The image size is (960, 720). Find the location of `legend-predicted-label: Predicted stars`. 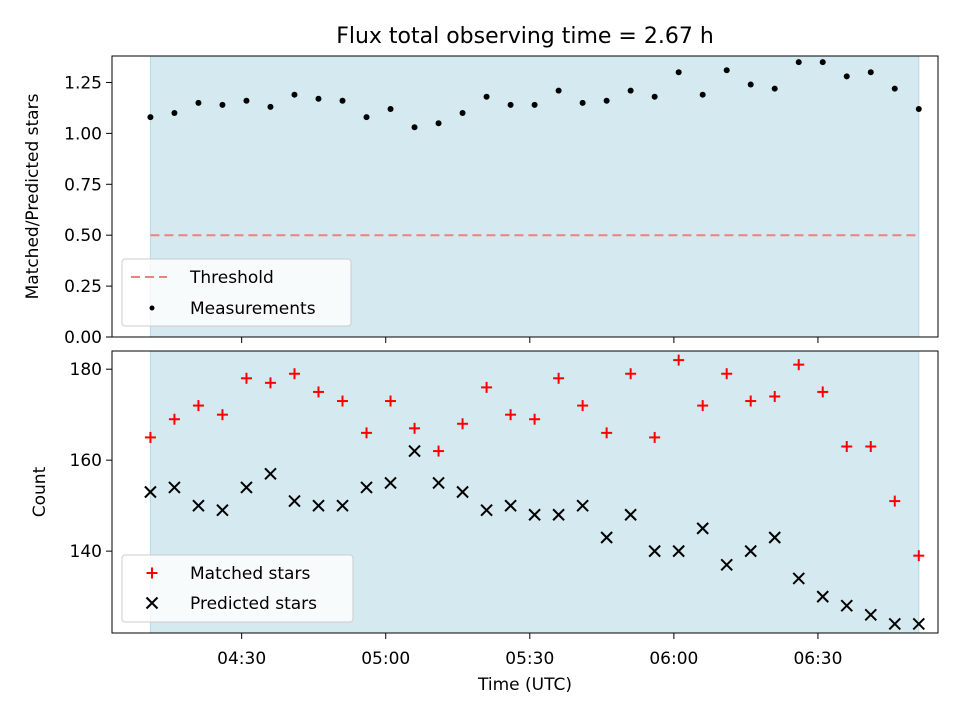

legend-predicted-label: Predicted stars is located at coordinates (253, 604).